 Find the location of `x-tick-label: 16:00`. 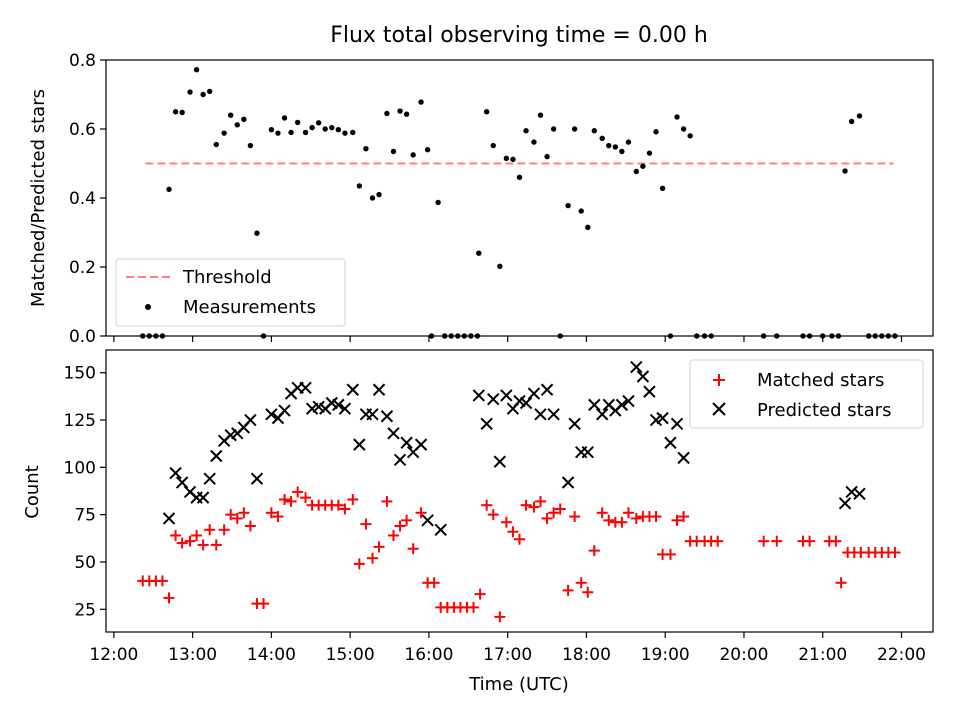

x-tick-label: 16:00 is located at coordinates (428, 655).